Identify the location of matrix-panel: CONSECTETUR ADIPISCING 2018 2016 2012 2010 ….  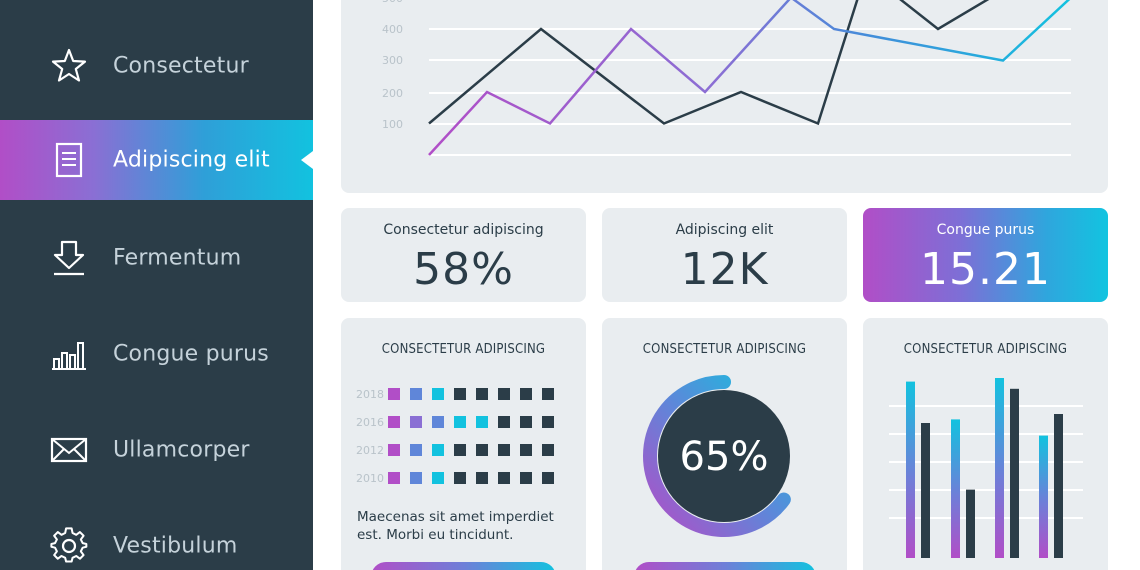
(463, 444).